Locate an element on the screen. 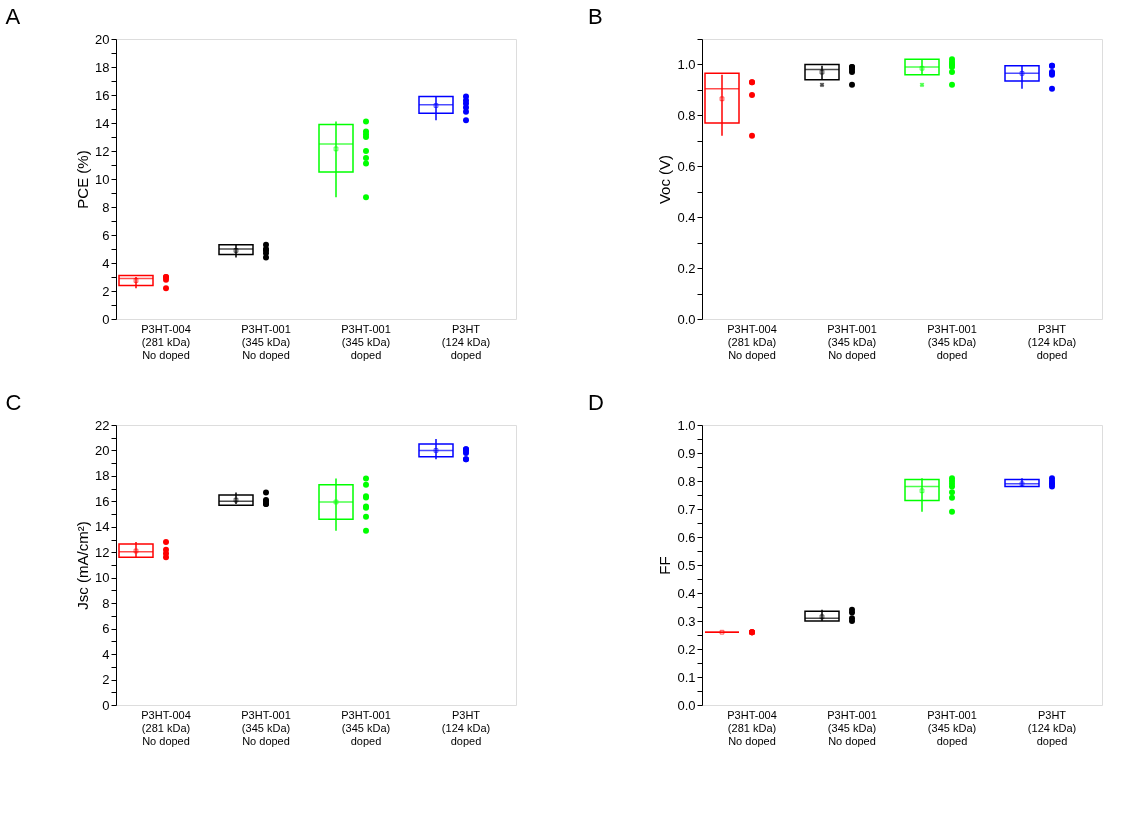  chart-title: A is located at coordinates (13, 16).